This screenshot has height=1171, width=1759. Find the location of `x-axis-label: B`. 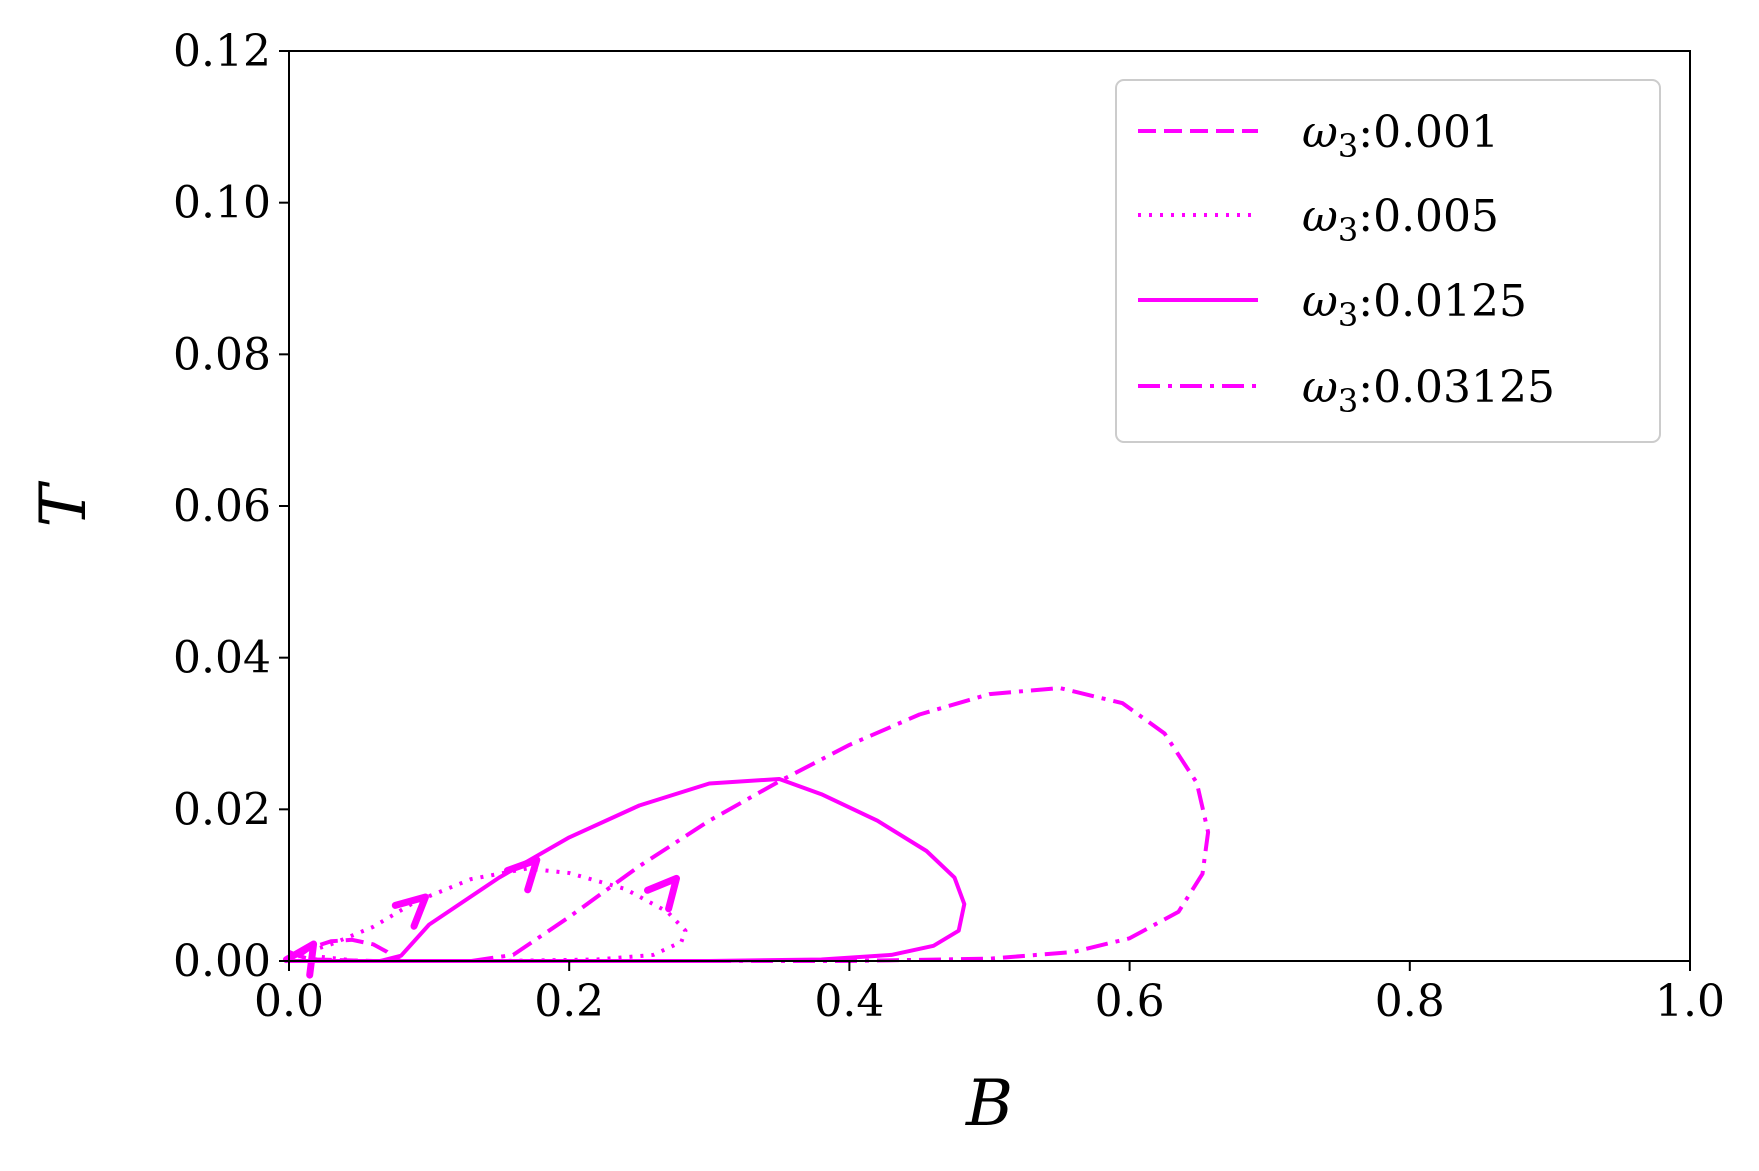

x-axis-label: B is located at coordinates (989, 1104).